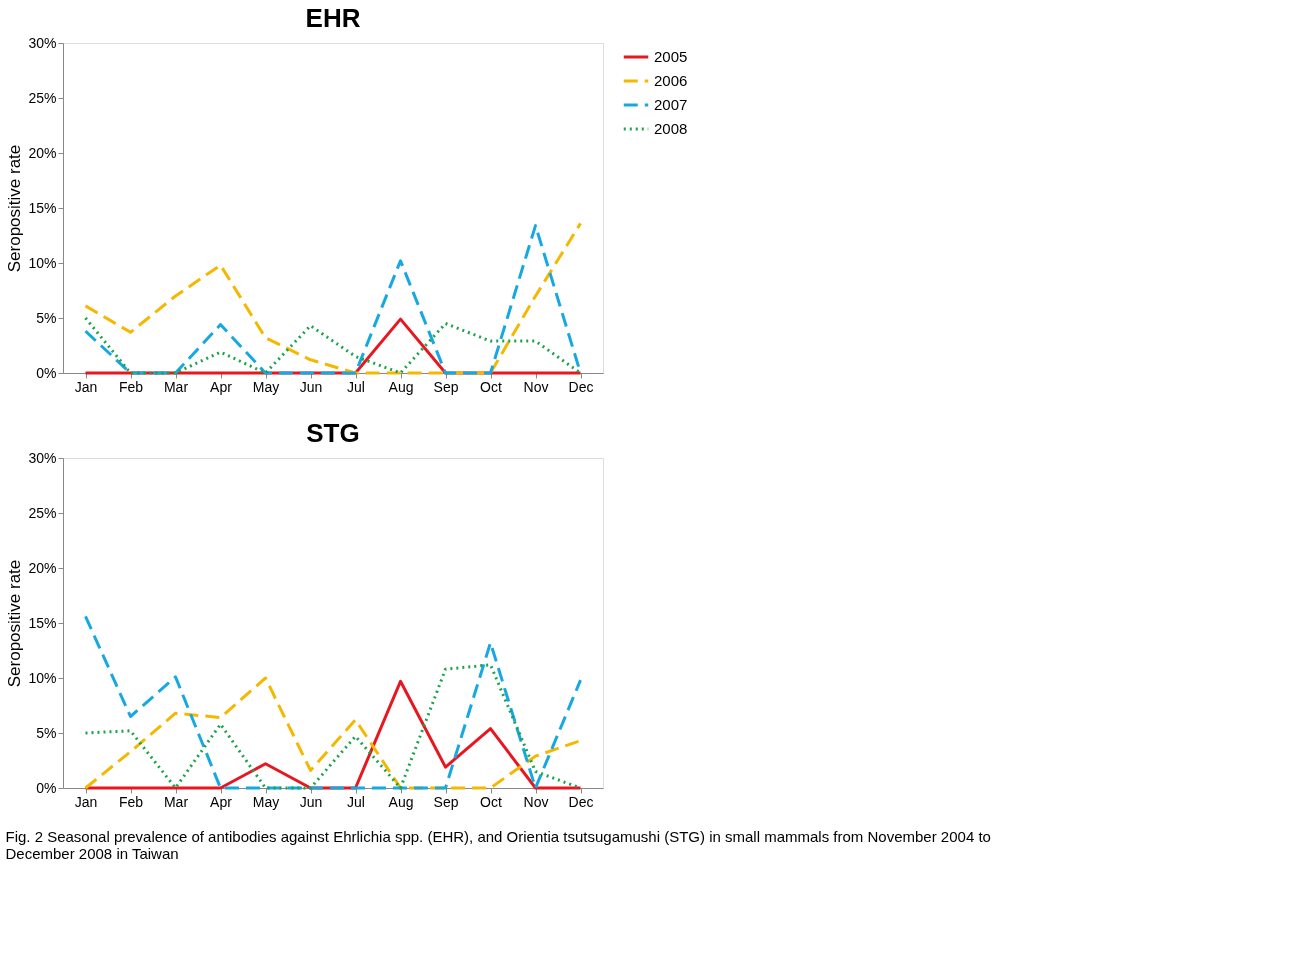 The height and width of the screenshot is (964, 1290). What do you see at coordinates (333, 702) in the screenshot?
I see `line-series` at bounding box center [333, 702].